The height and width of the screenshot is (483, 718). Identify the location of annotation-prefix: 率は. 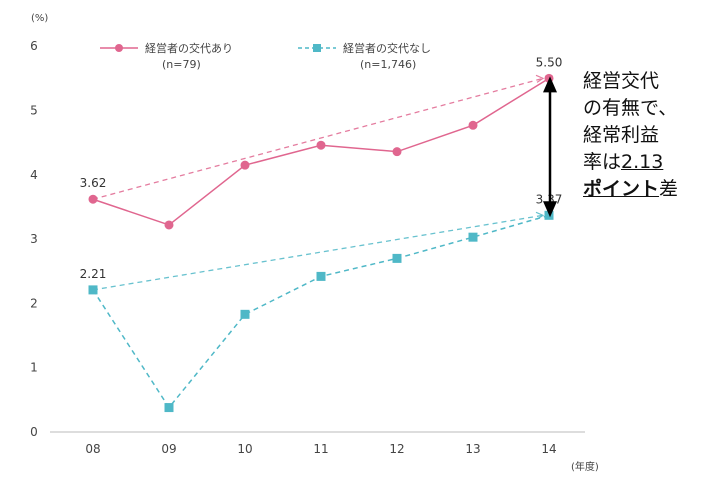
(602, 162).